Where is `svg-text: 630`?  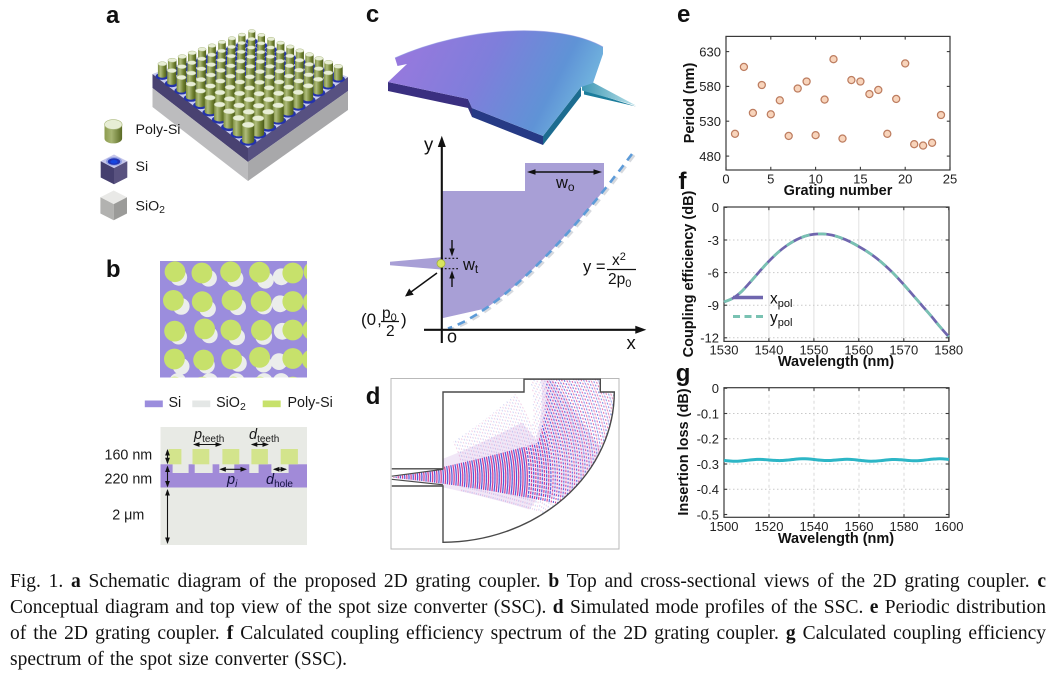
svg-text: 630 is located at coordinates (710, 51).